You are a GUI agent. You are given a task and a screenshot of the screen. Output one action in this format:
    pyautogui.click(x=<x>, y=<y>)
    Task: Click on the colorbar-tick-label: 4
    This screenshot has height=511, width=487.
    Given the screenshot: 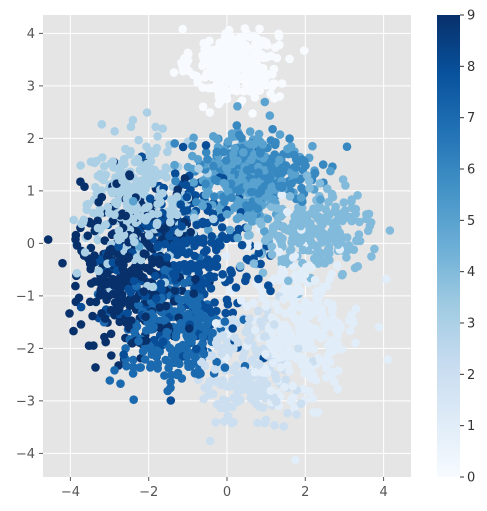 What is the action you would take?
    pyautogui.click(x=471, y=272)
    